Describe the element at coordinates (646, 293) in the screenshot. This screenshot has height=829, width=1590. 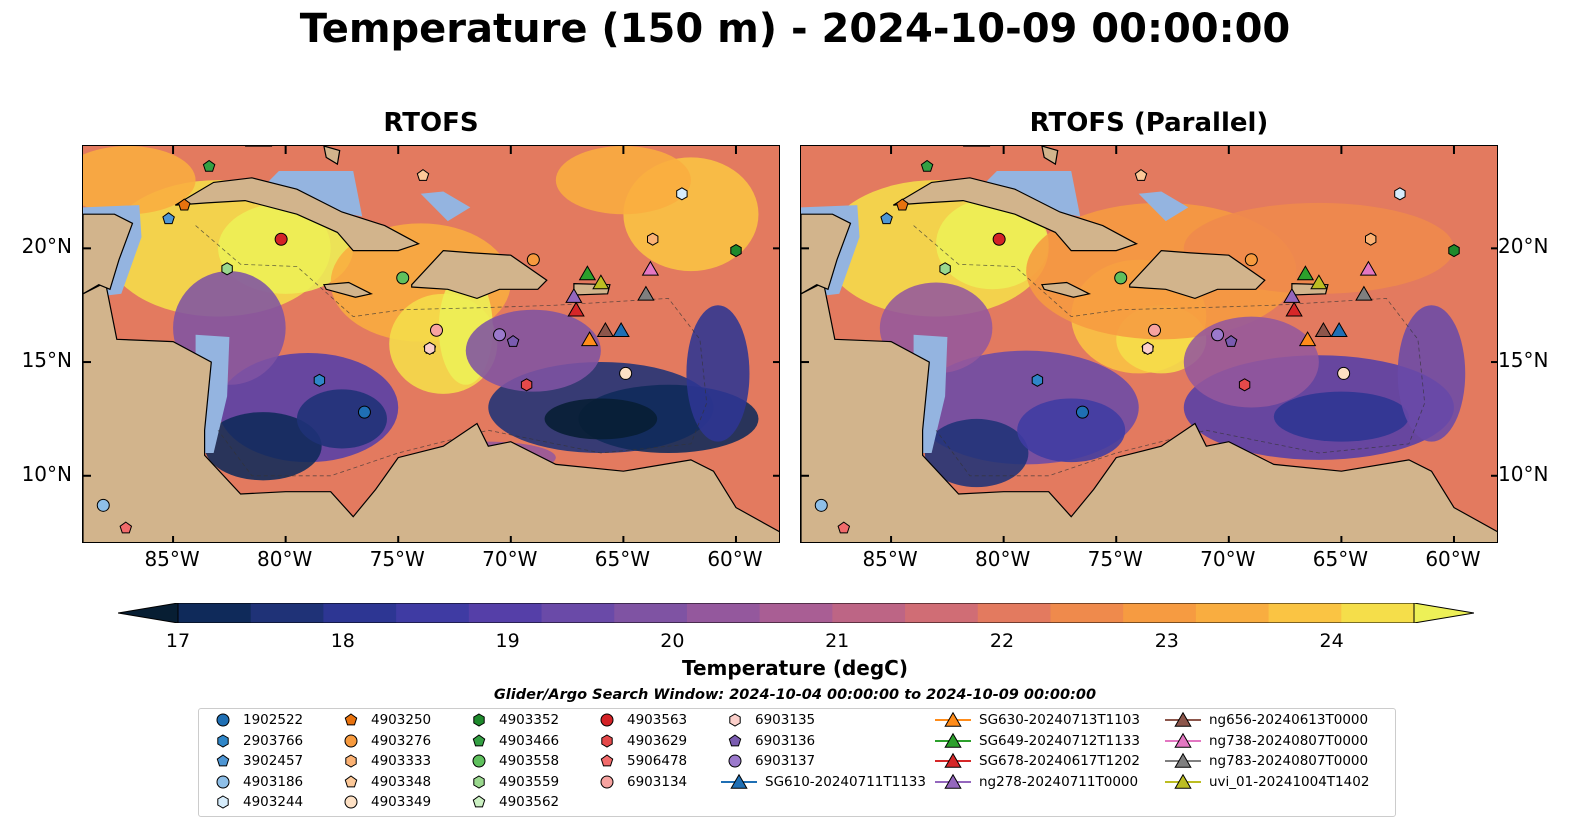
I see `marker-ng783-20240807T0000` at that location.